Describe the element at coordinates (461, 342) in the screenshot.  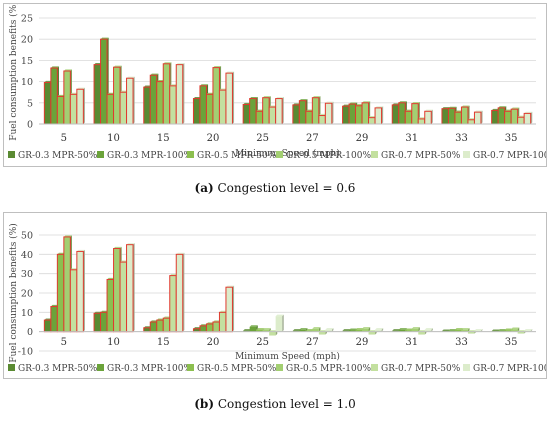
I see `x-tick-label: 33` at that location.